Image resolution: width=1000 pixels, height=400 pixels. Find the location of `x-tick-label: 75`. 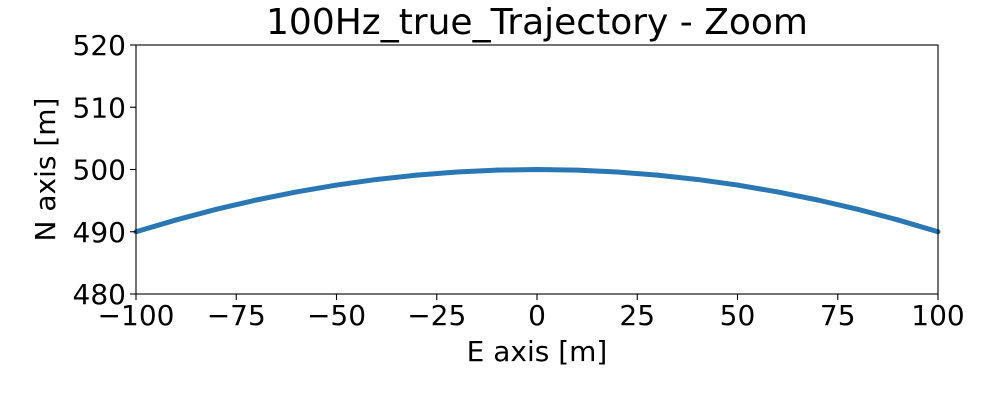

x-tick-label: 75 is located at coordinates (838, 315).